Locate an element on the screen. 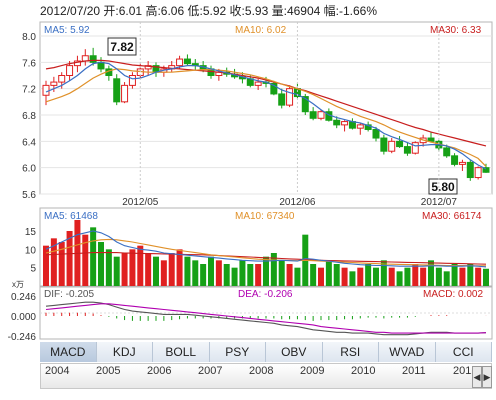 Image resolution: width=496 pixels, height=400 pixels. timeline-year: 2011 is located at coordinates (414, 371).